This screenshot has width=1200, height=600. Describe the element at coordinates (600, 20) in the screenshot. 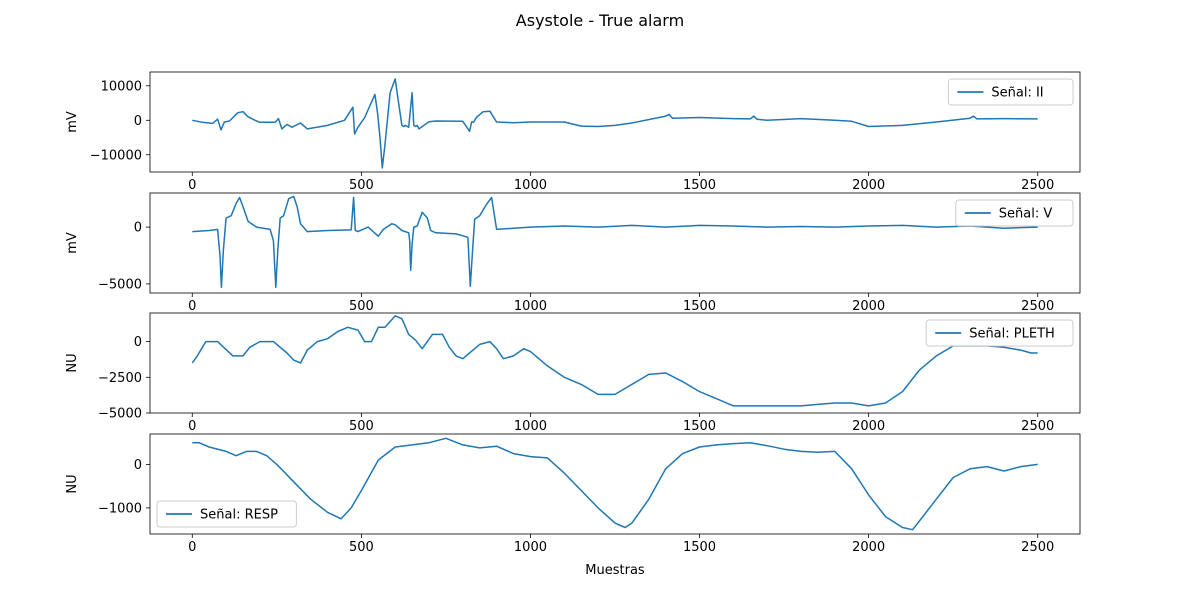

I see `figure-title: Asystole - True alarm` at that location.